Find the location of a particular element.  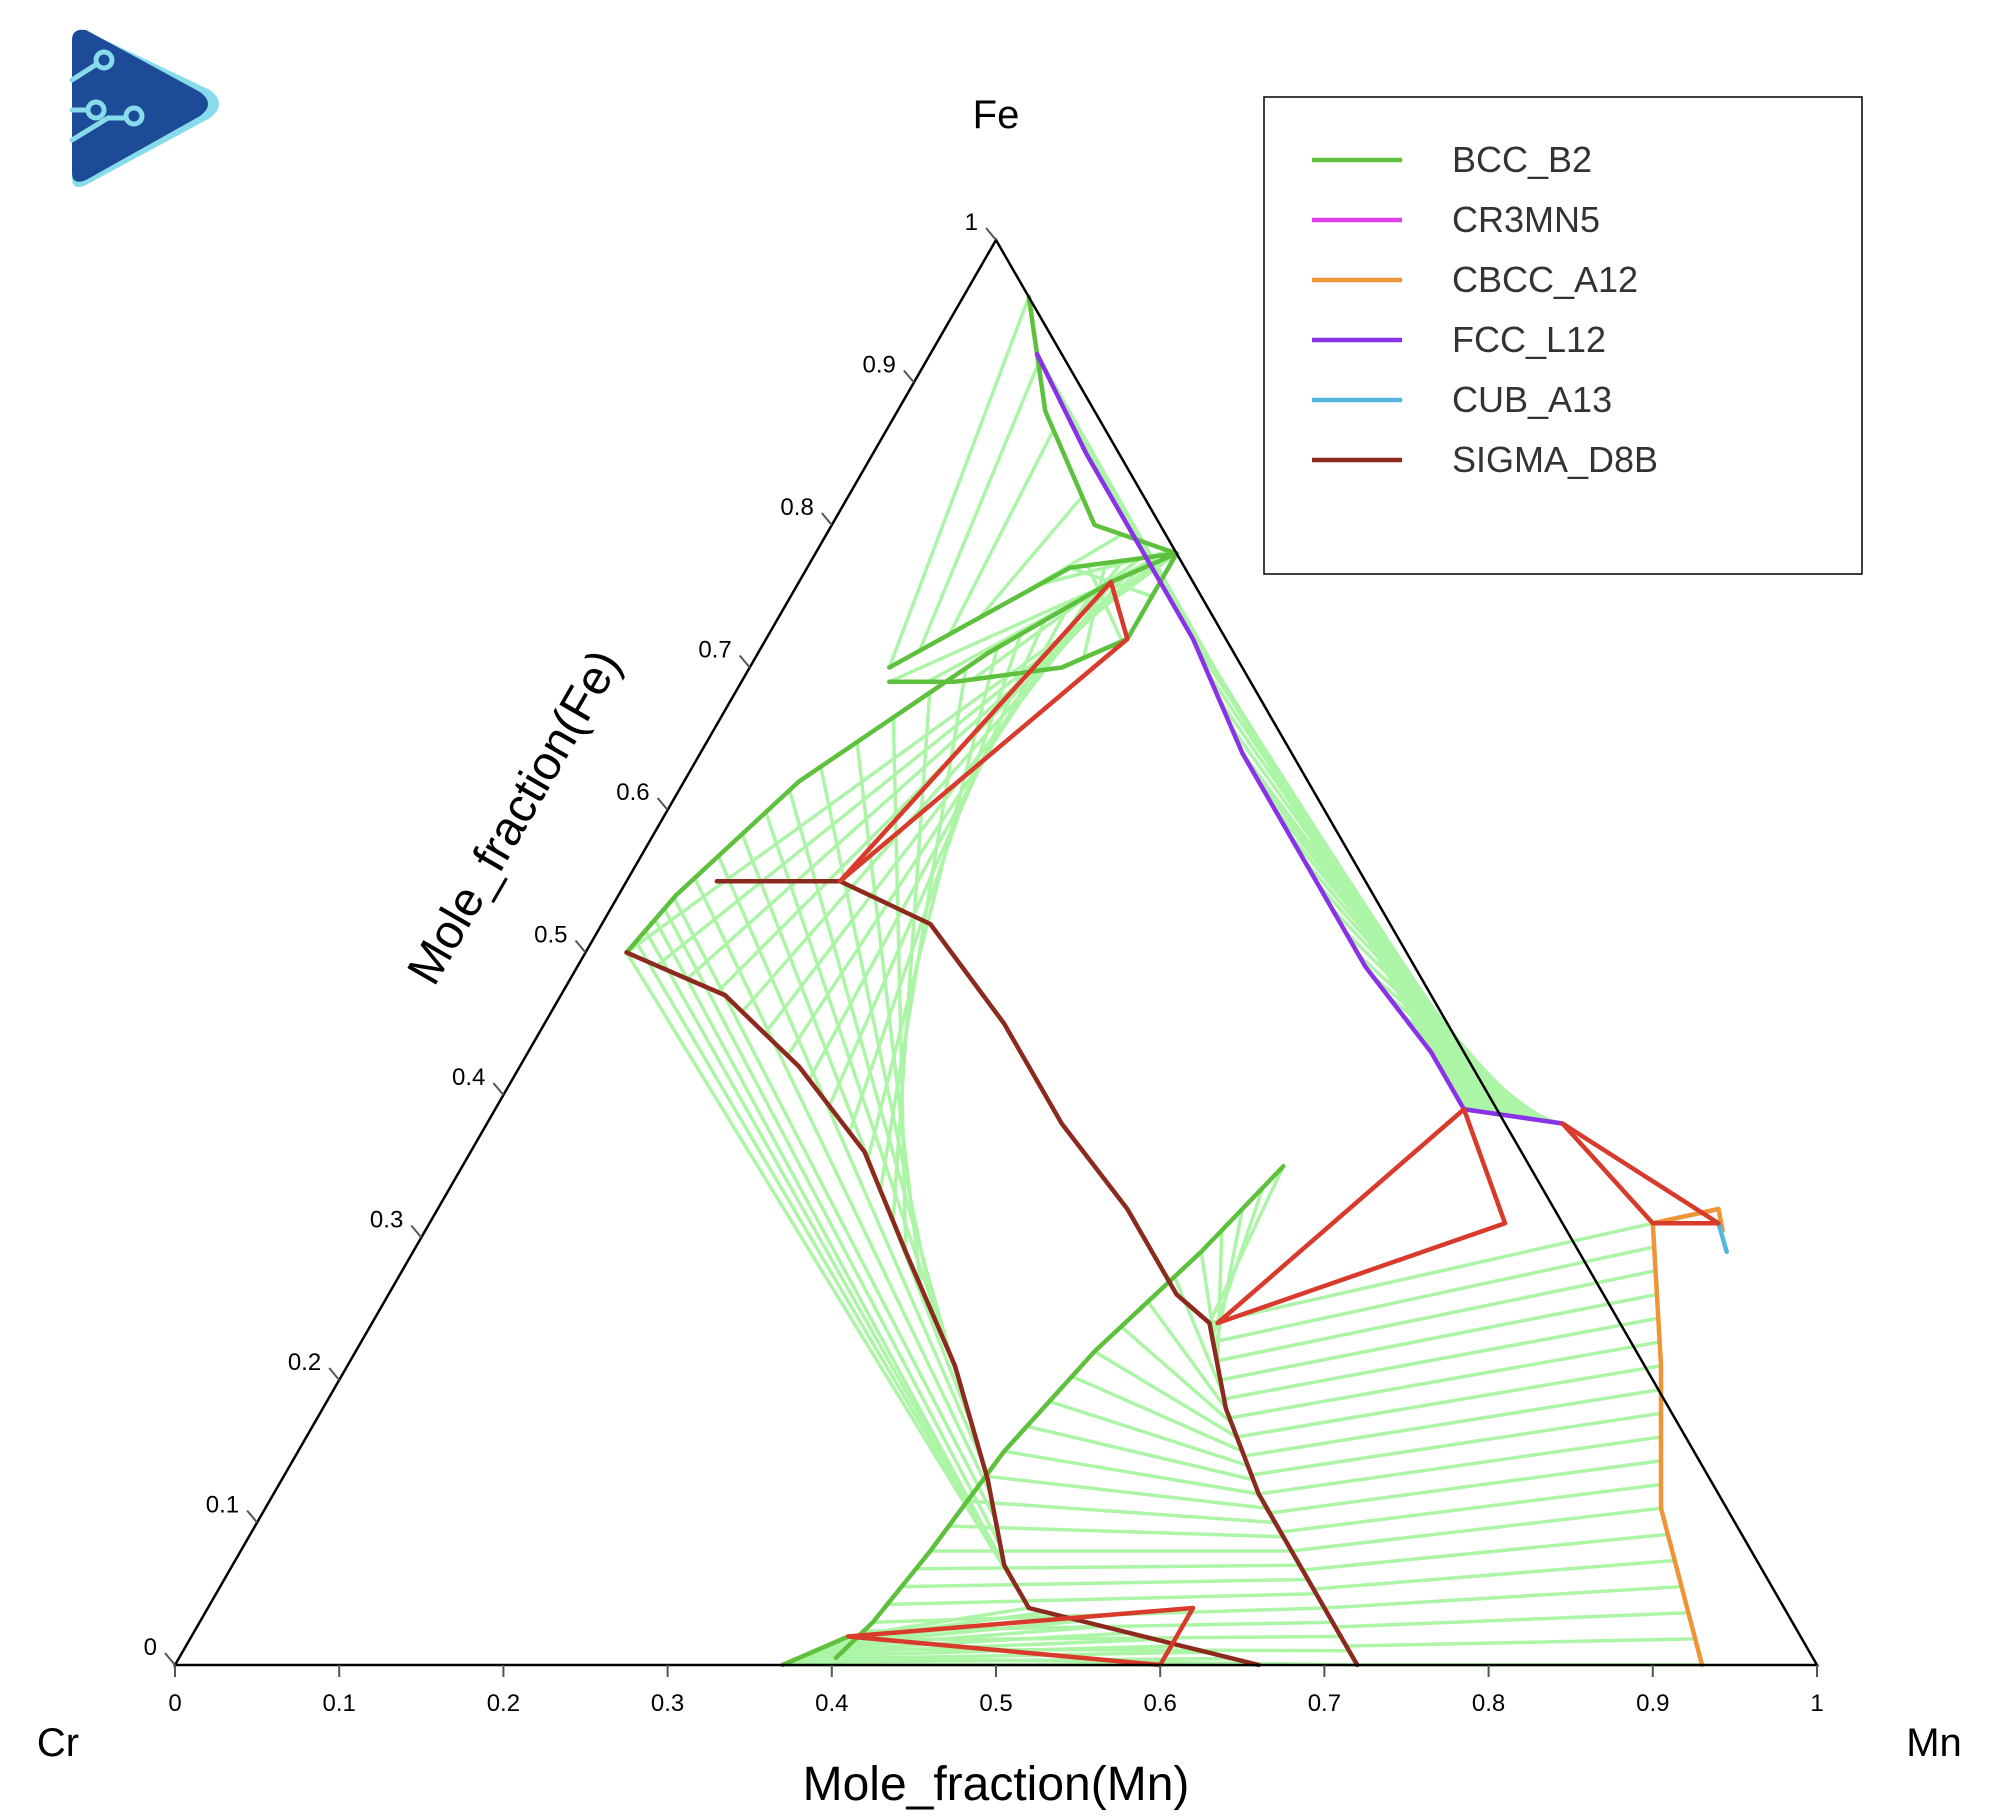

legend-label-cub_a13: CUB_A13 is located at coordinates (1532, 399).